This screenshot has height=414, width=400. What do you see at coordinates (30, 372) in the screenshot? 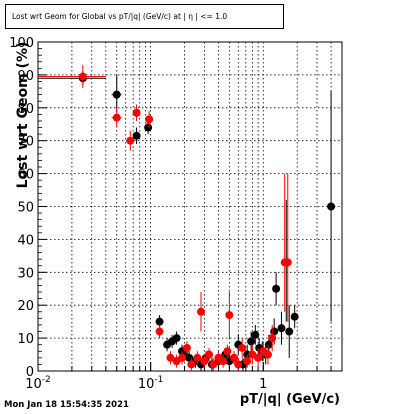
I see `y-tick-label: 0` at bounding box center [30, 372].